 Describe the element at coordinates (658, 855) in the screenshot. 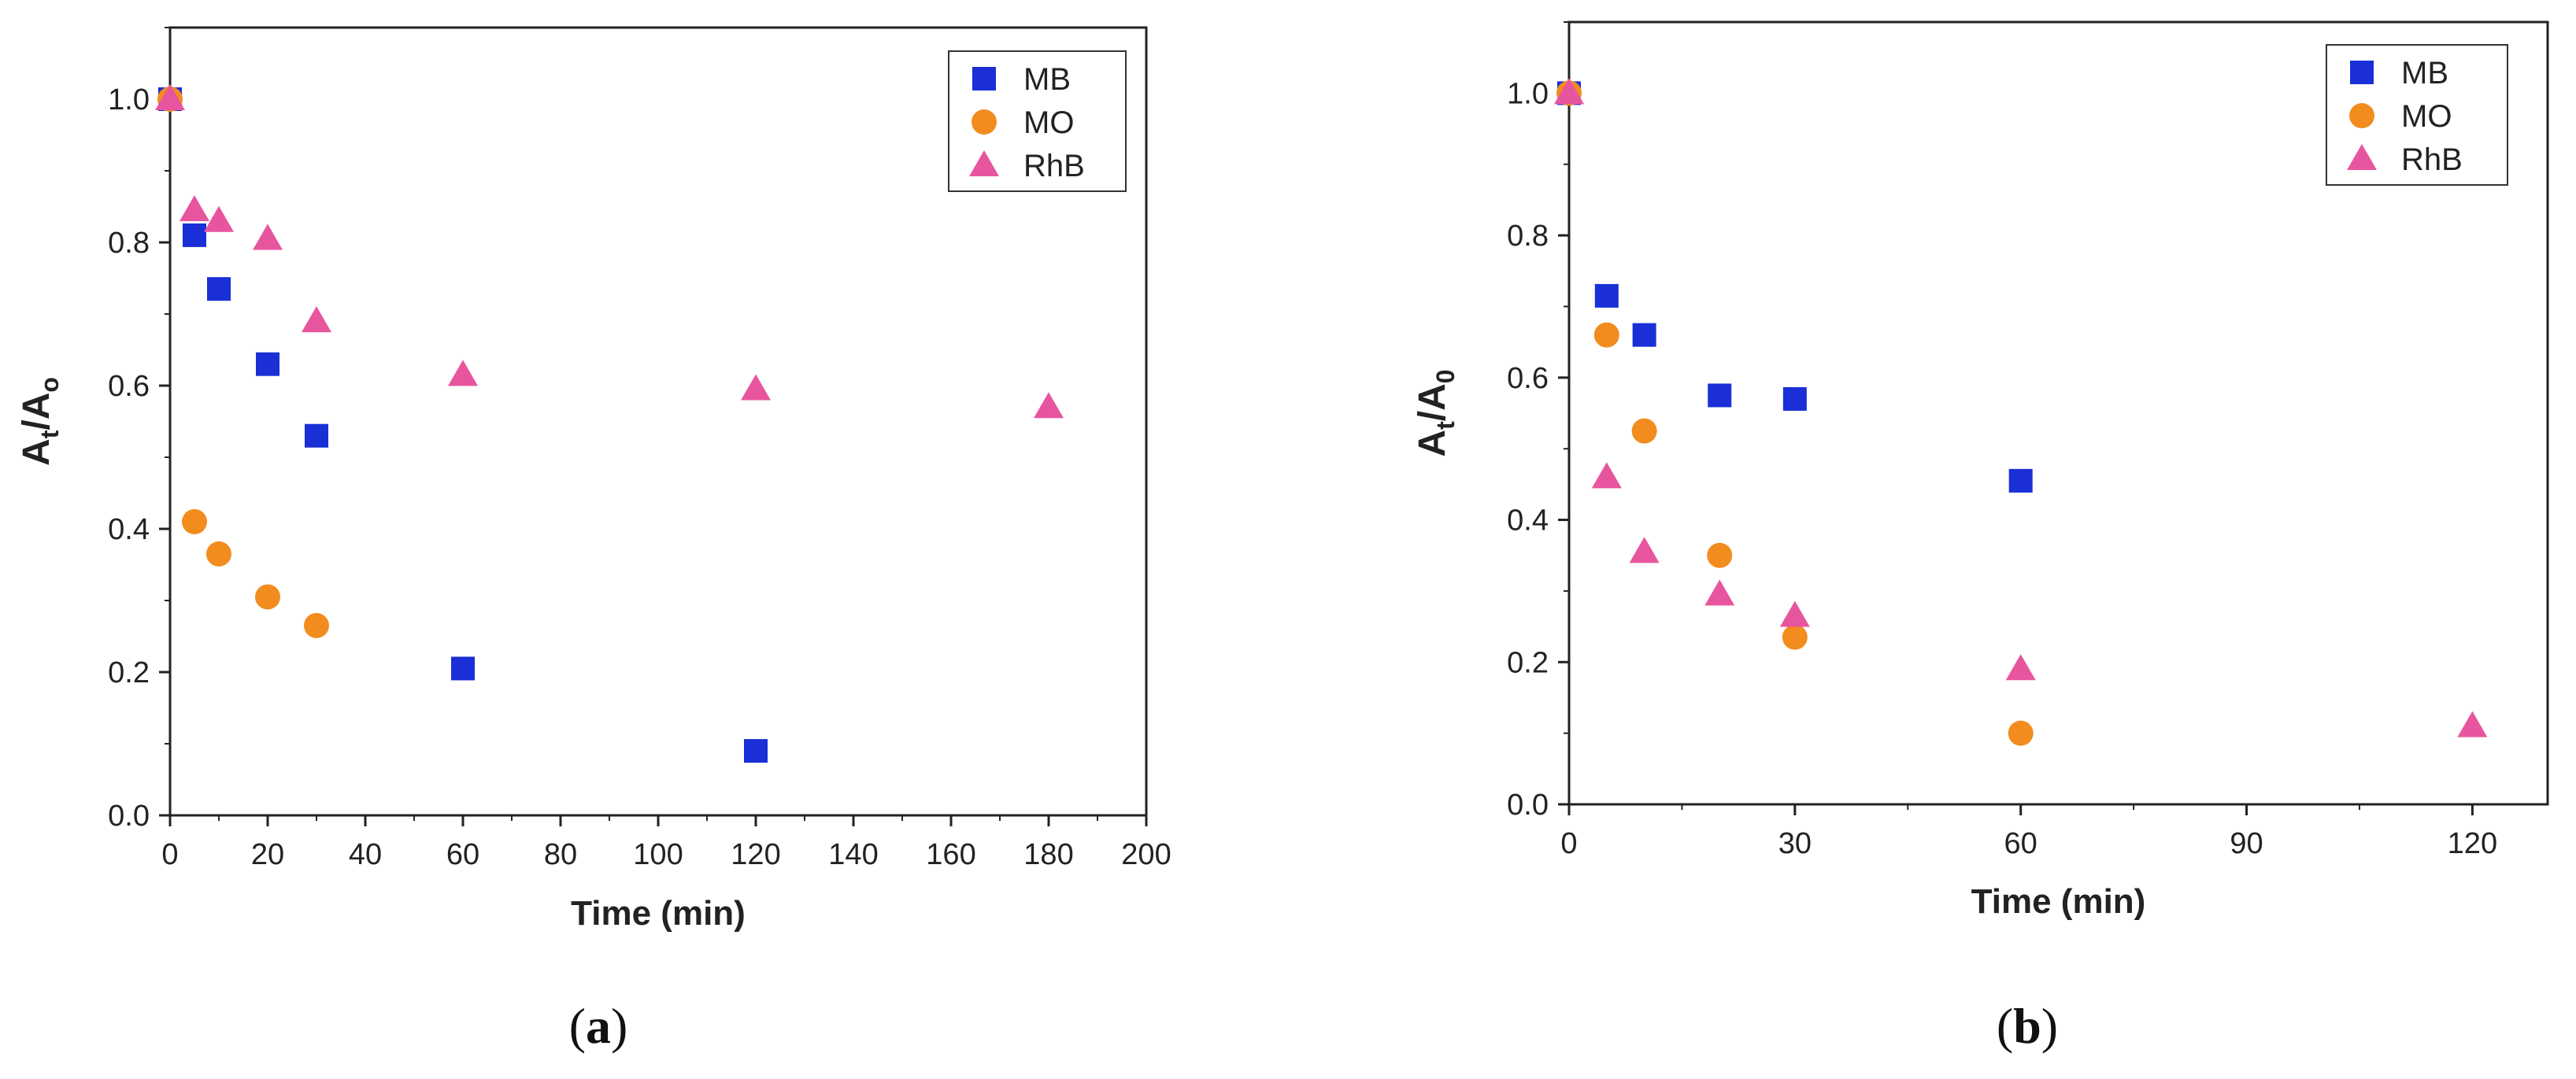

I see `x-tick-label: 100` at that location.